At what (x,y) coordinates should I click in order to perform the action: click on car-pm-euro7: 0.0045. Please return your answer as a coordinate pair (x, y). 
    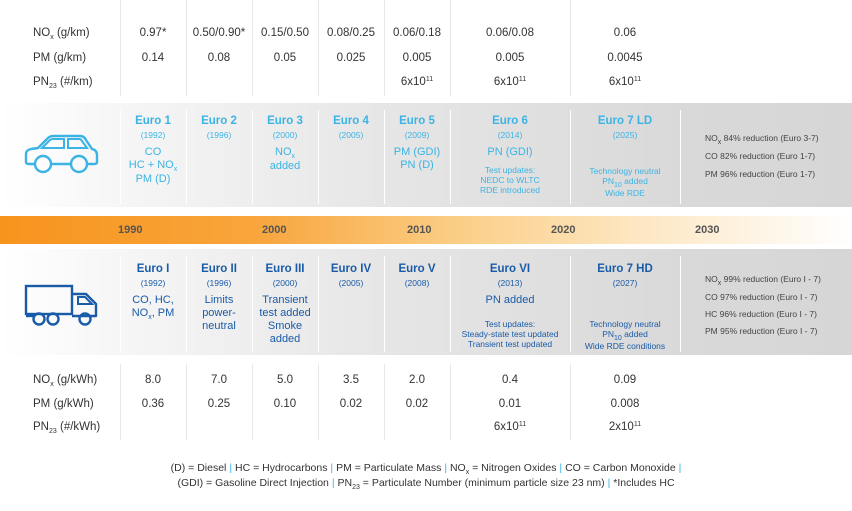
    Looking at the image, I should click on (625, 58).